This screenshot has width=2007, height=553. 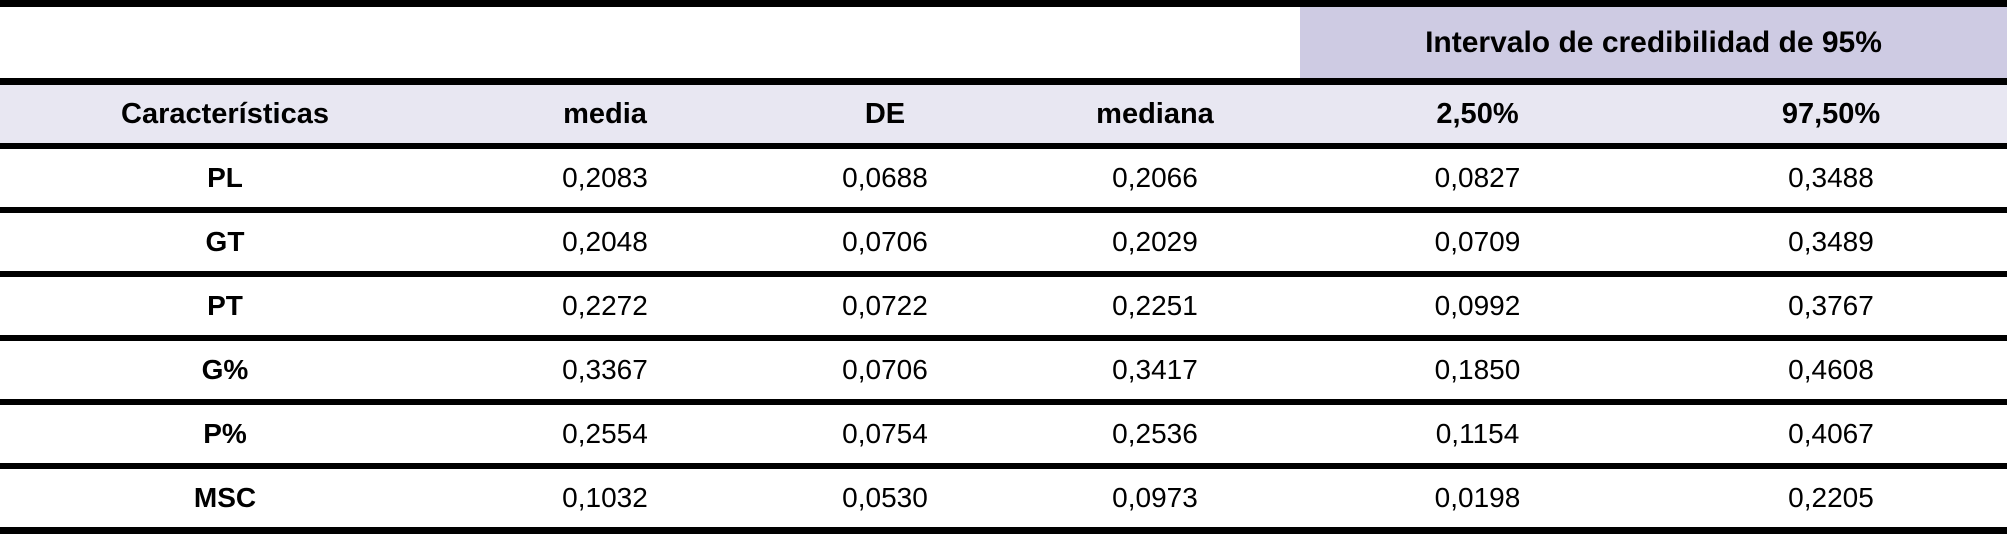 I want to click on row-label: P%, so click(x=225, y=435).